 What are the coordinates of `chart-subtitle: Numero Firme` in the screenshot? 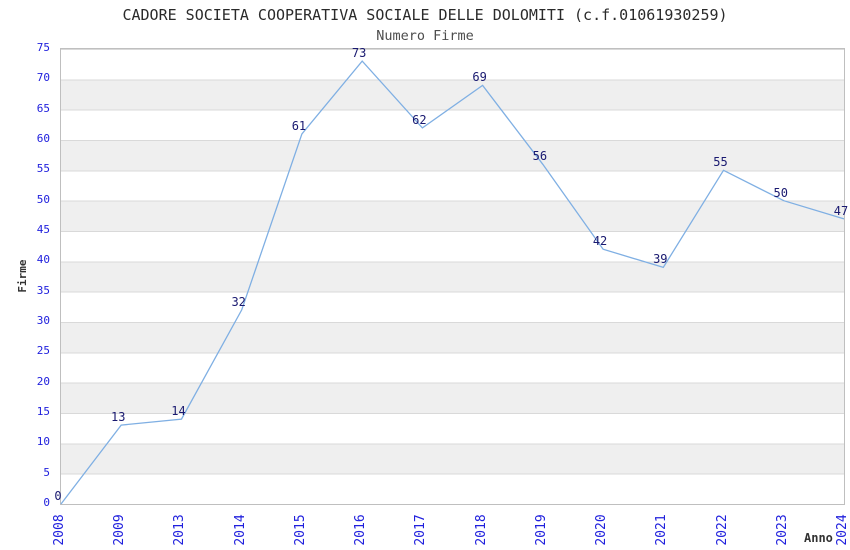 It's located at (425, 36).